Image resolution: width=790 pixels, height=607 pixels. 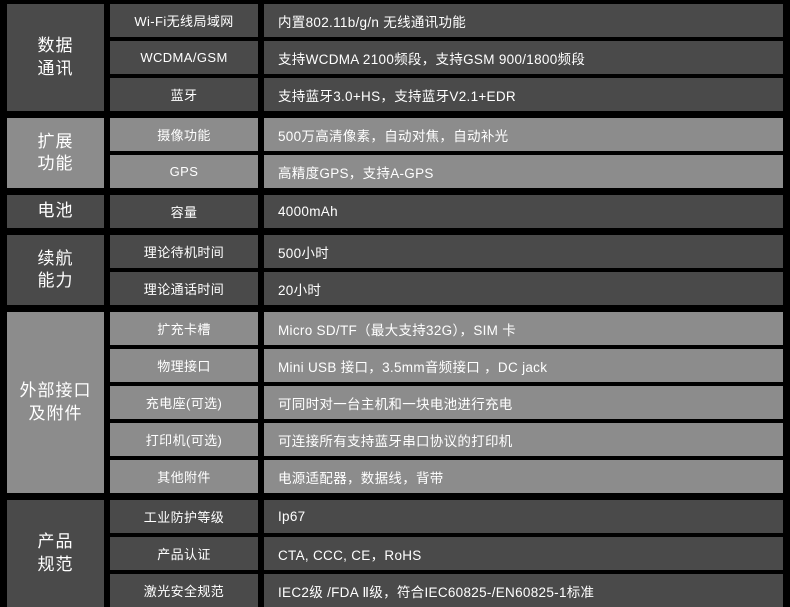 I want to click on table-row: 其他附件 电源适配器，数据线，背带, so click(x=446, y=476).